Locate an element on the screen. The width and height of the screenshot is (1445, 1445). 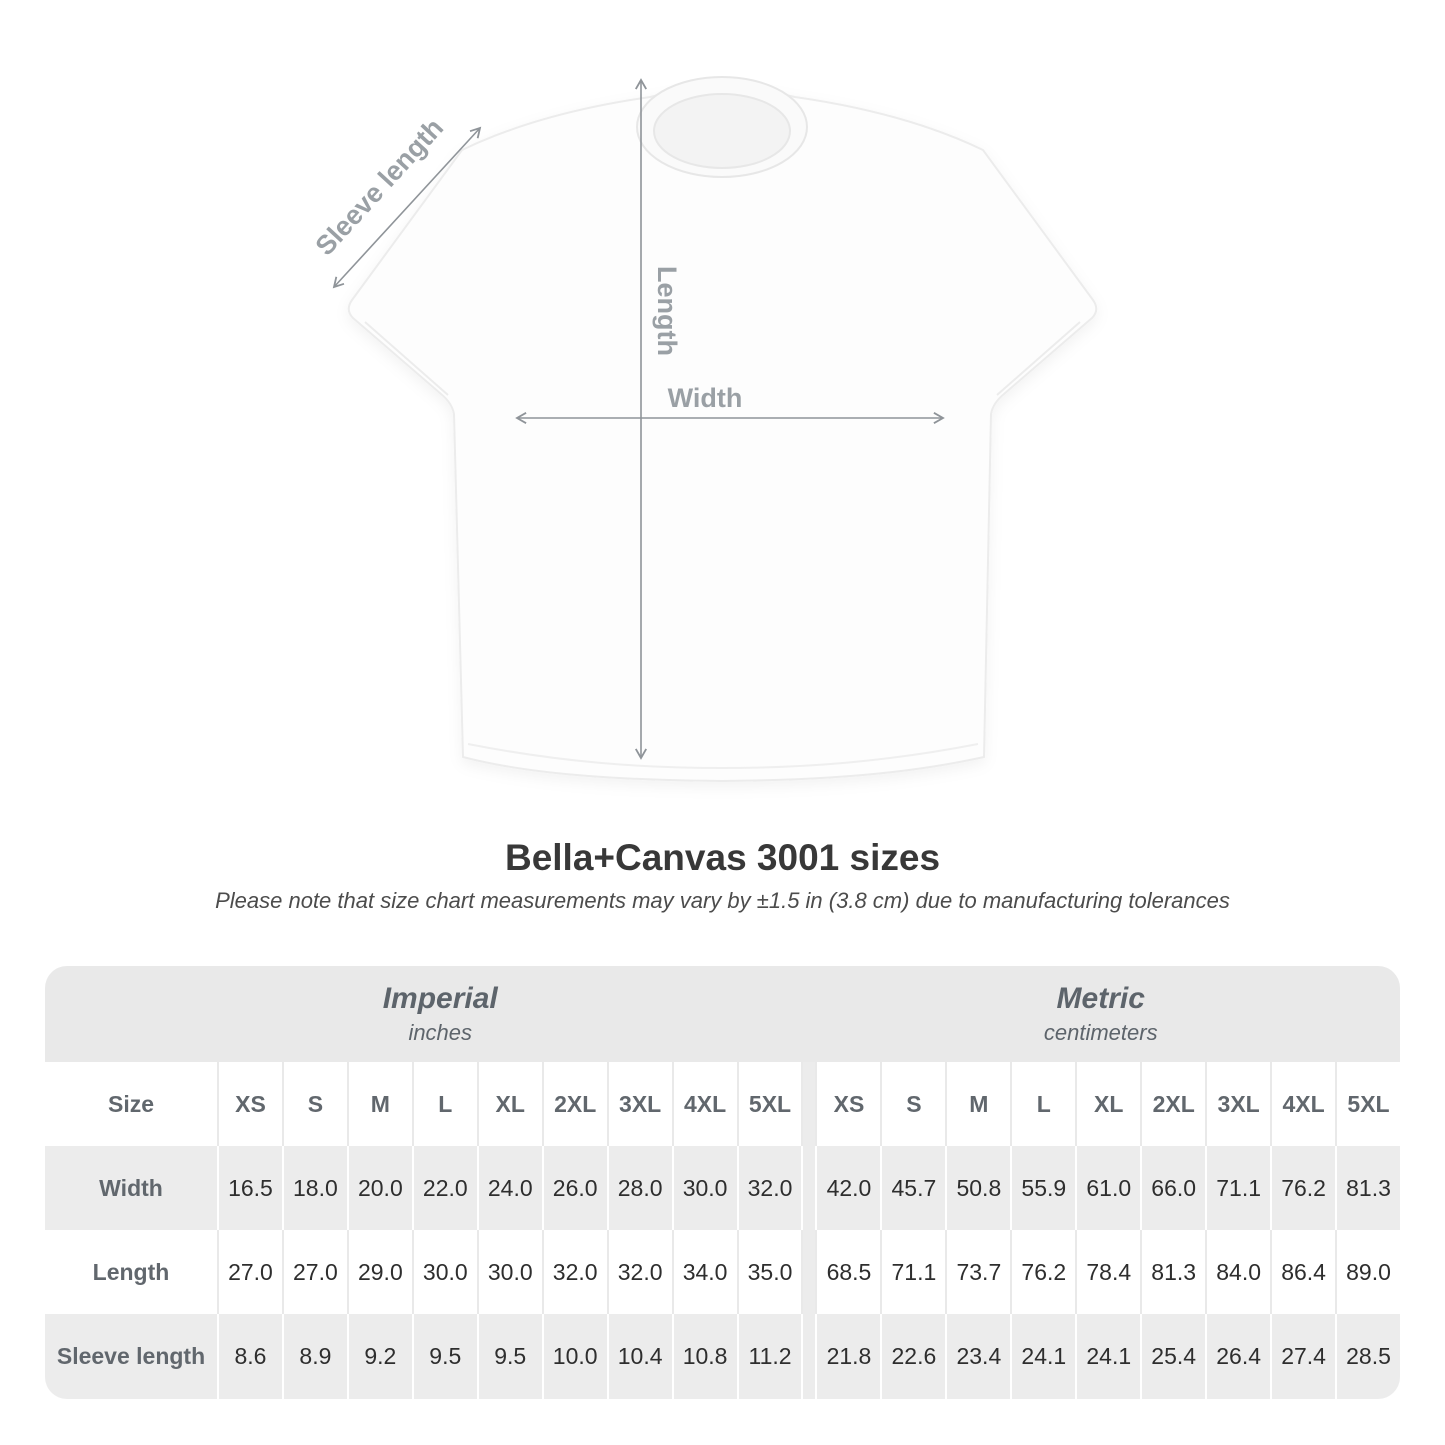
size-header-imperial-XS: XS is located at coordinates (249, 1104).